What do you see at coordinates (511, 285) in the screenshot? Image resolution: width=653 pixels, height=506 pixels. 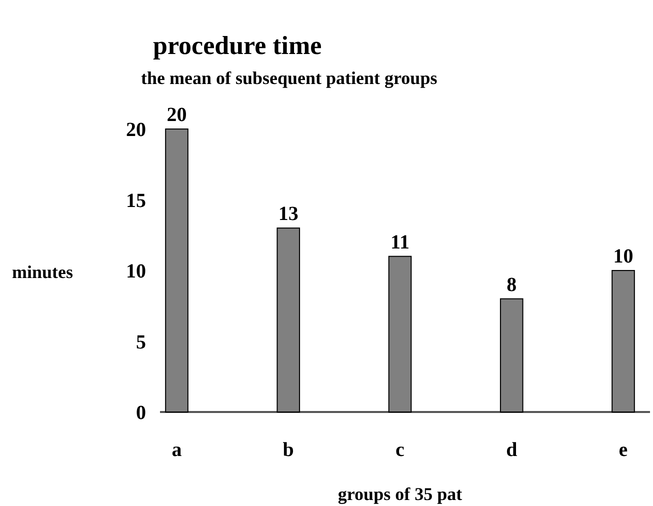 I see `data-label: 8` at bounding box center [511, 285].